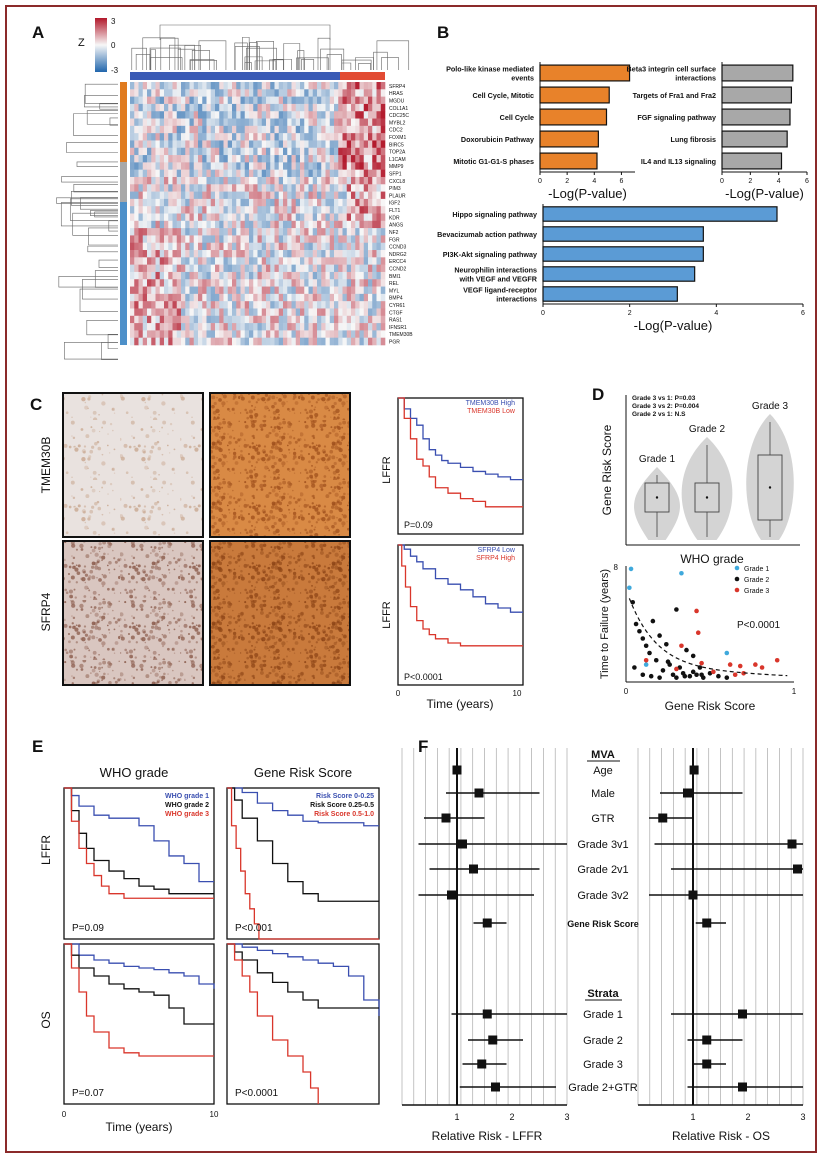  I want to click on e-km-legend: Risk Score 0-0.25, so click(345, 796).